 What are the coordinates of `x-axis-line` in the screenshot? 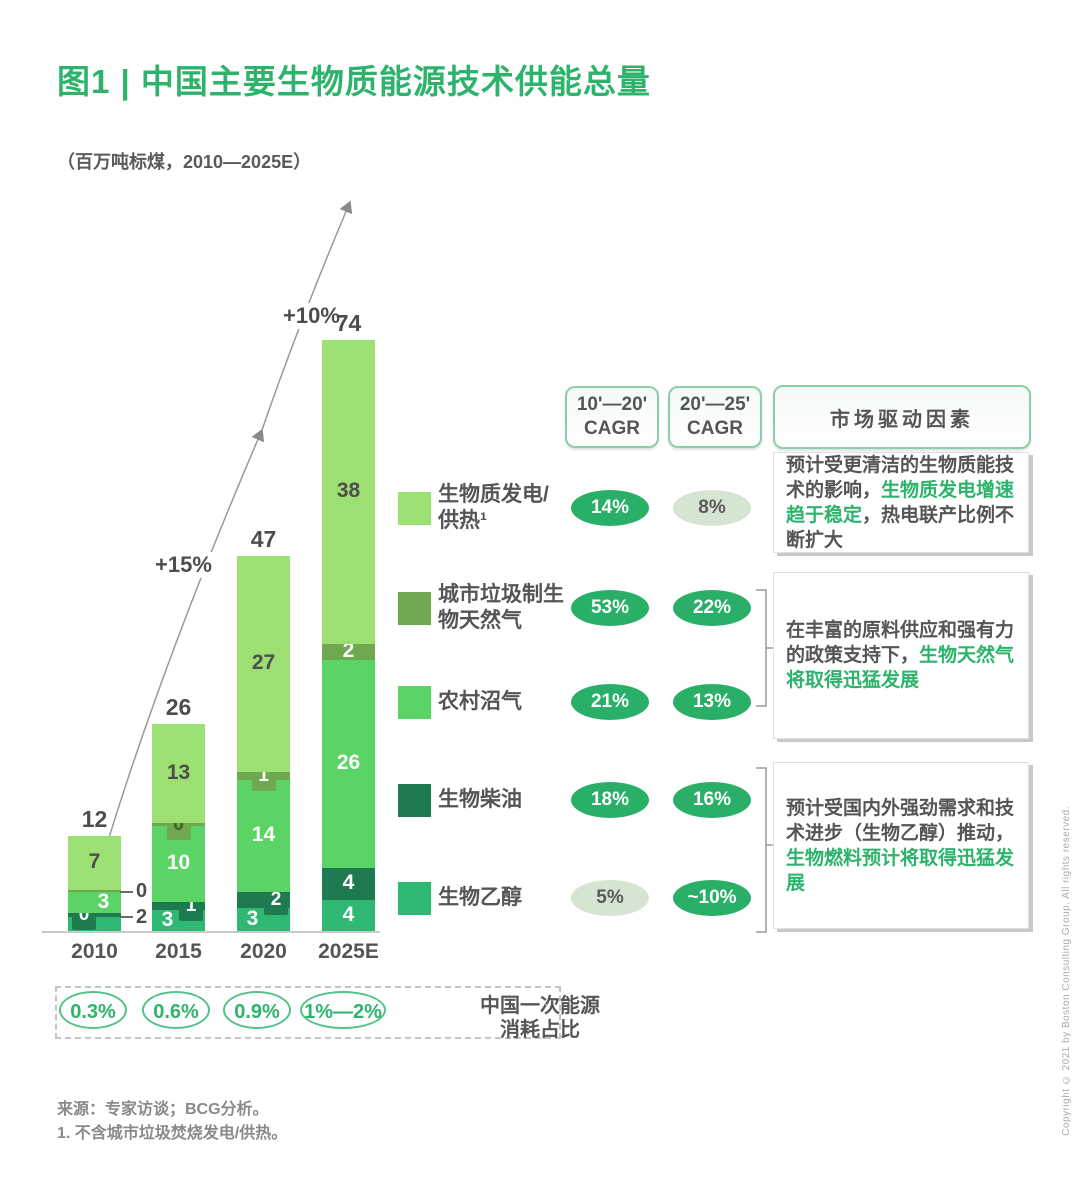 It's located at (211, 932).